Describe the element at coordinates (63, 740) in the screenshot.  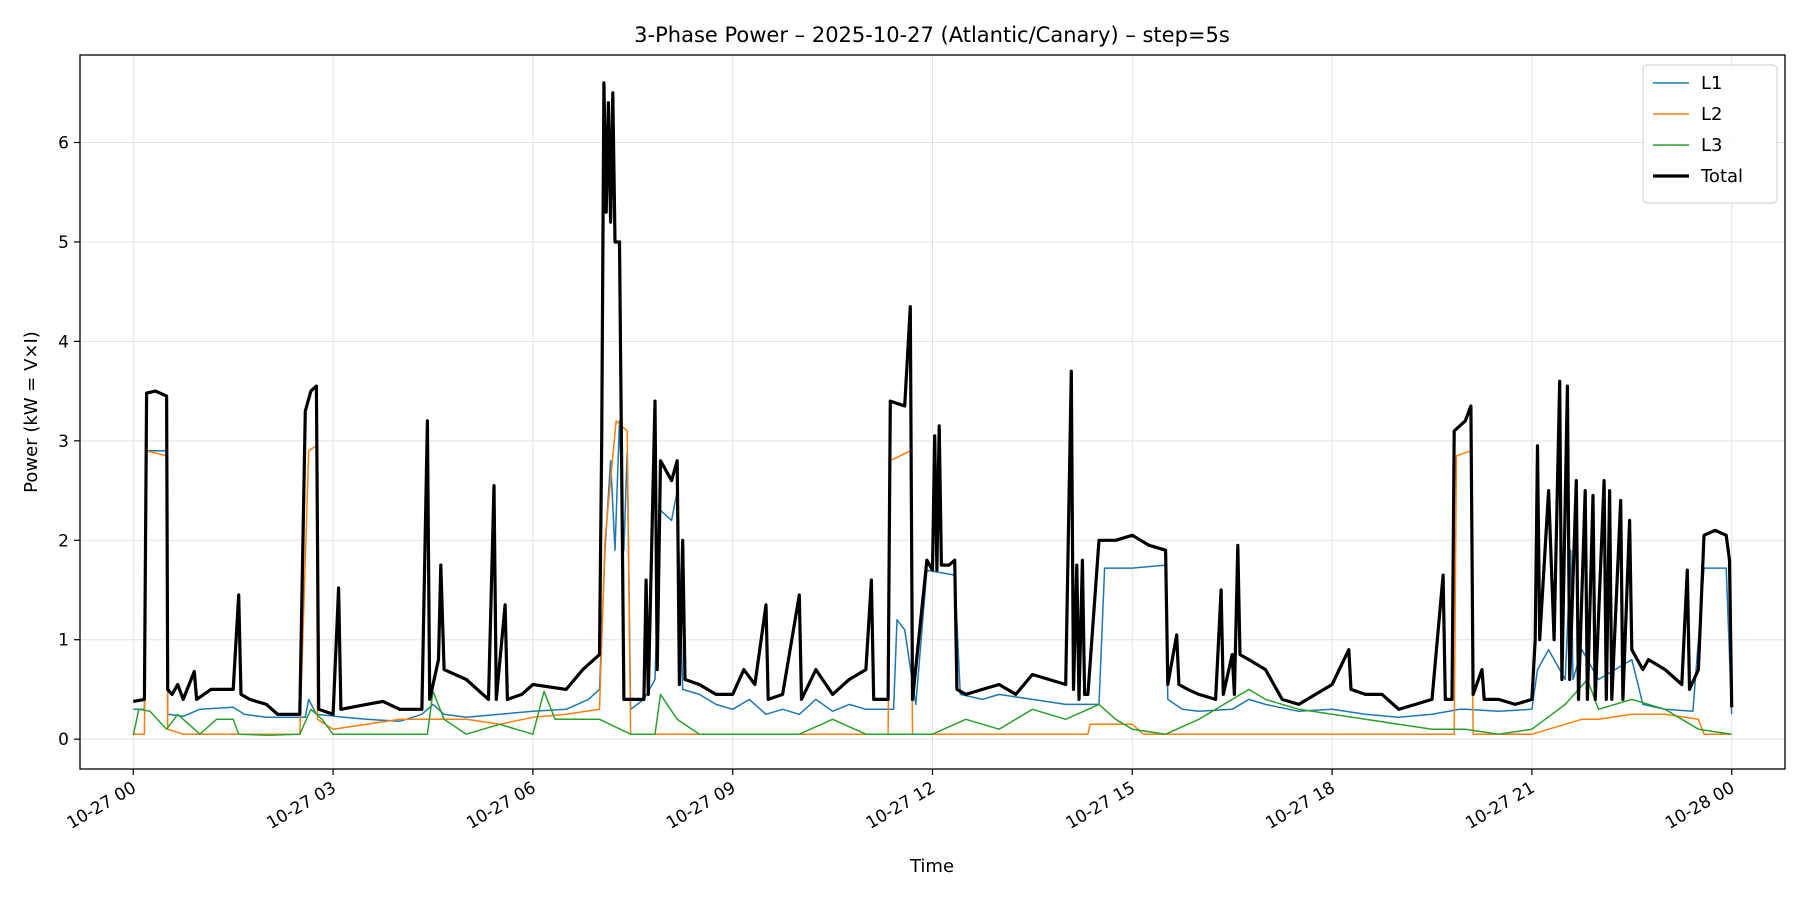
I see `y-tick-label: 0` at that location.